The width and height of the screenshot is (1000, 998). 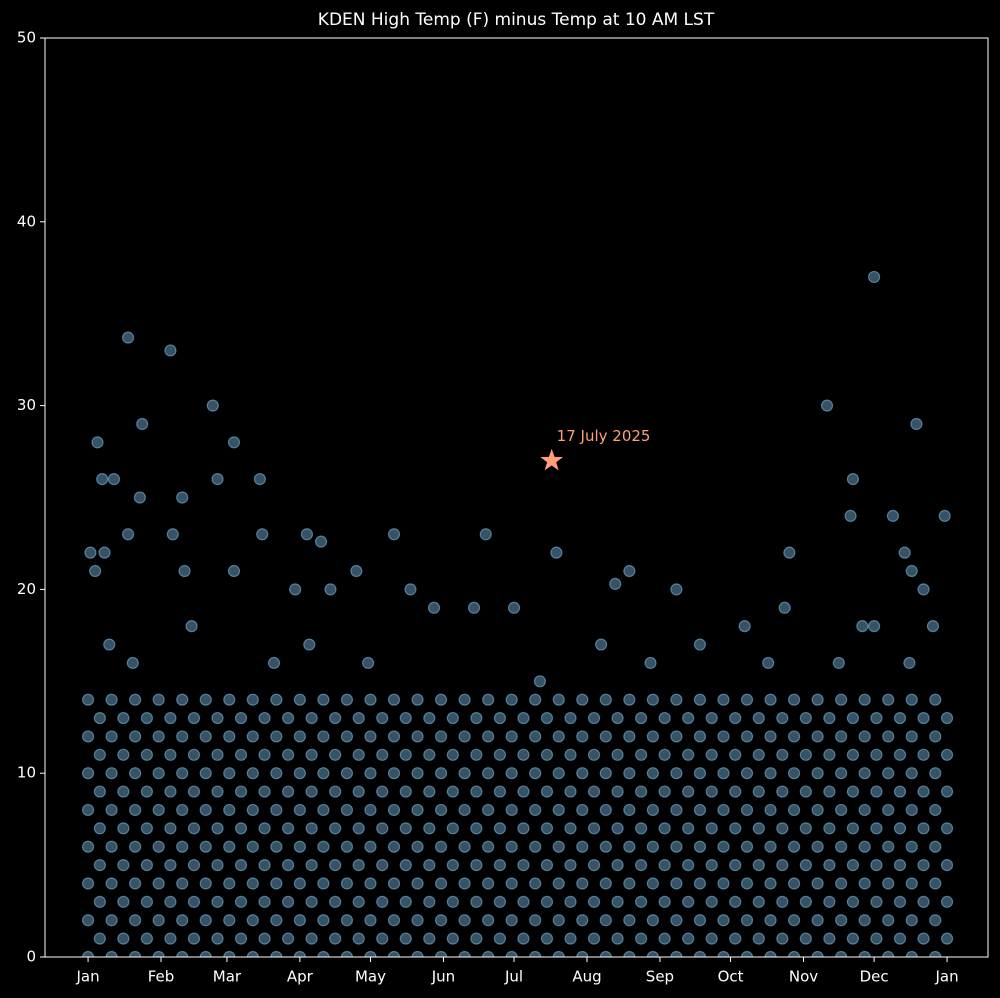 I want to click on x-tick-label: Sep, so click(x=660, y=977).